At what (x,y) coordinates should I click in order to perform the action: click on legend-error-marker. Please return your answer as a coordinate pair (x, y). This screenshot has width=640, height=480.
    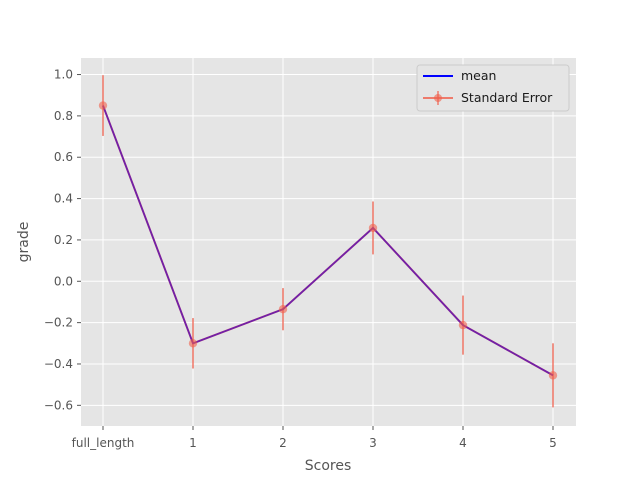
    Looking at the image, I should click on (438, 98).